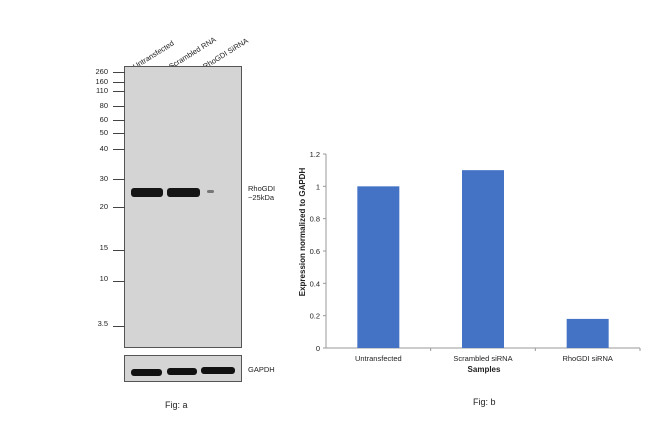 The image size is (650, 431). Describe the element at coordinates (261, 197) in the screenshot. I see `band-label-size: ~25kDa` at that location.